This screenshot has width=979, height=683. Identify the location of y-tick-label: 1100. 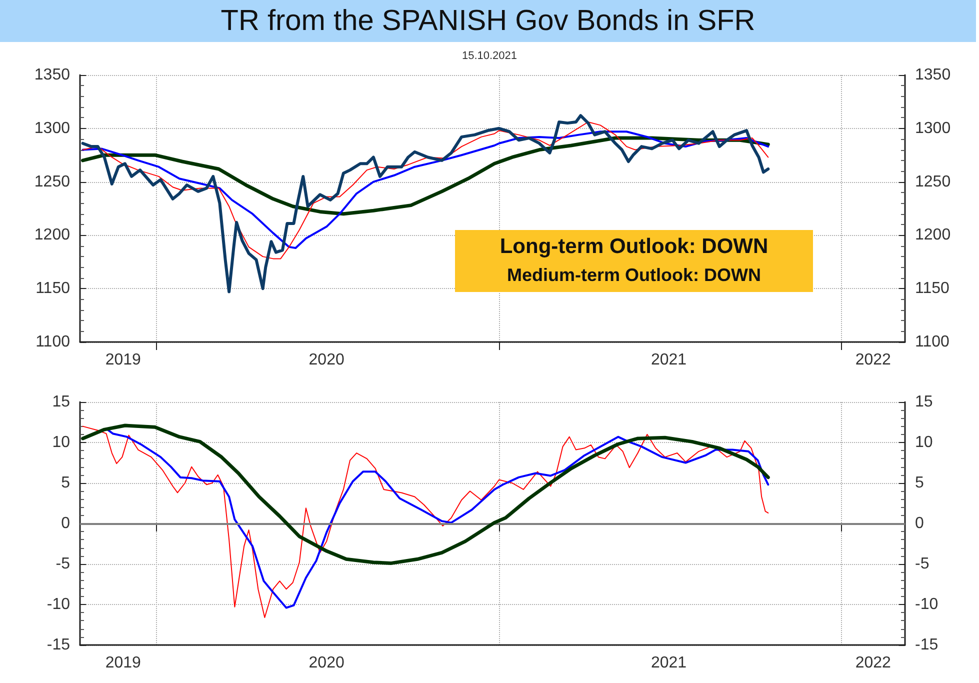
(53, 342).